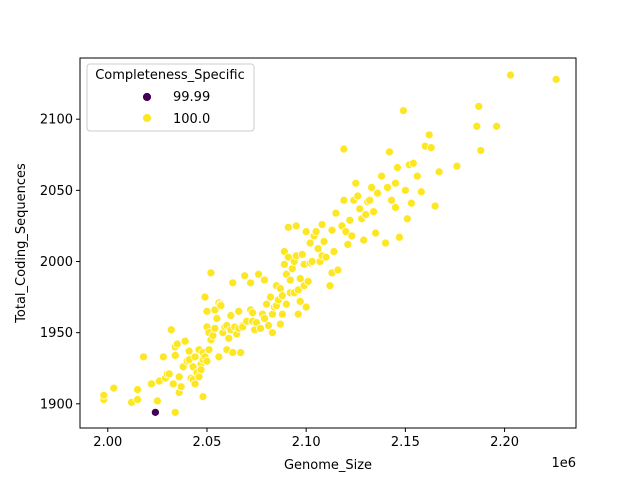 Image resolution: width=640 pixels, height=480 pixels. What do you see at coordinates (563, 463) in the screenshot?
I see `x-axis-offset-label: 1e6` at bounding box center [563, 463].